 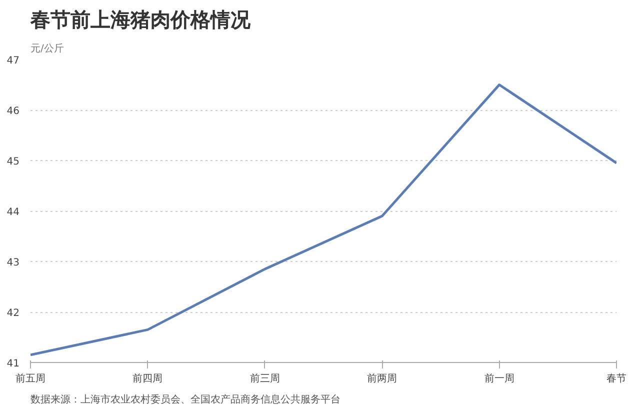 What do you see at coordinates (13, 212) in the screenshot?
I see `y-tick-label: 44` at bounding box center [13, 212].